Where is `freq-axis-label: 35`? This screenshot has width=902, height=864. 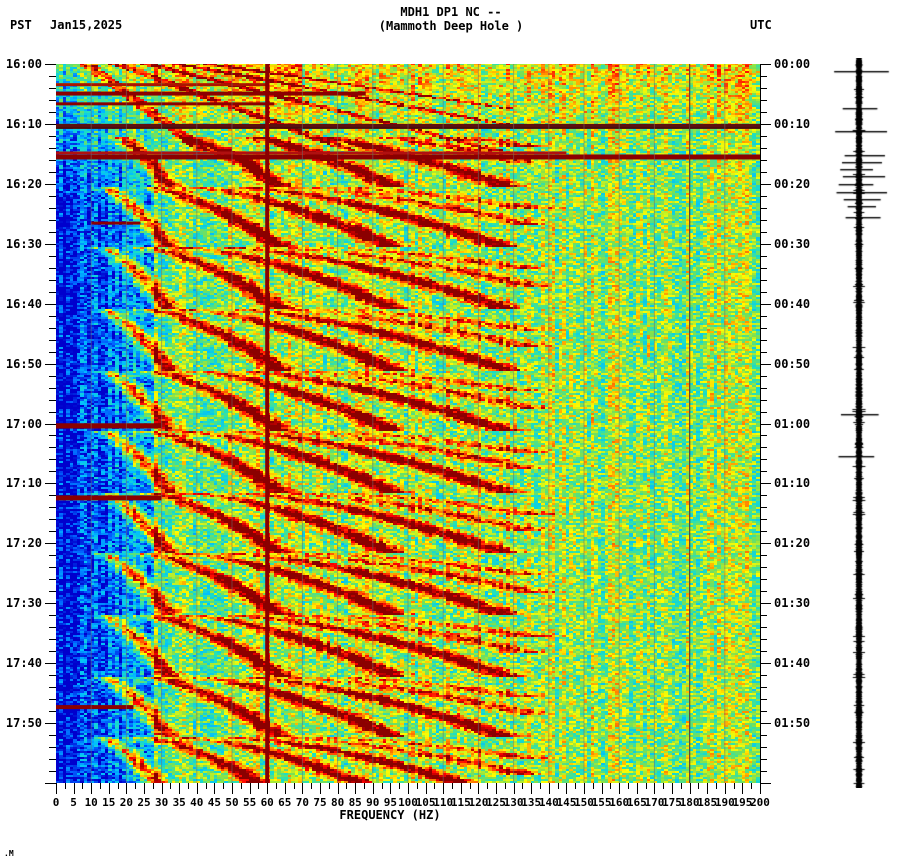
freq-axis-label: 35 is located at coordinates (179, 802).